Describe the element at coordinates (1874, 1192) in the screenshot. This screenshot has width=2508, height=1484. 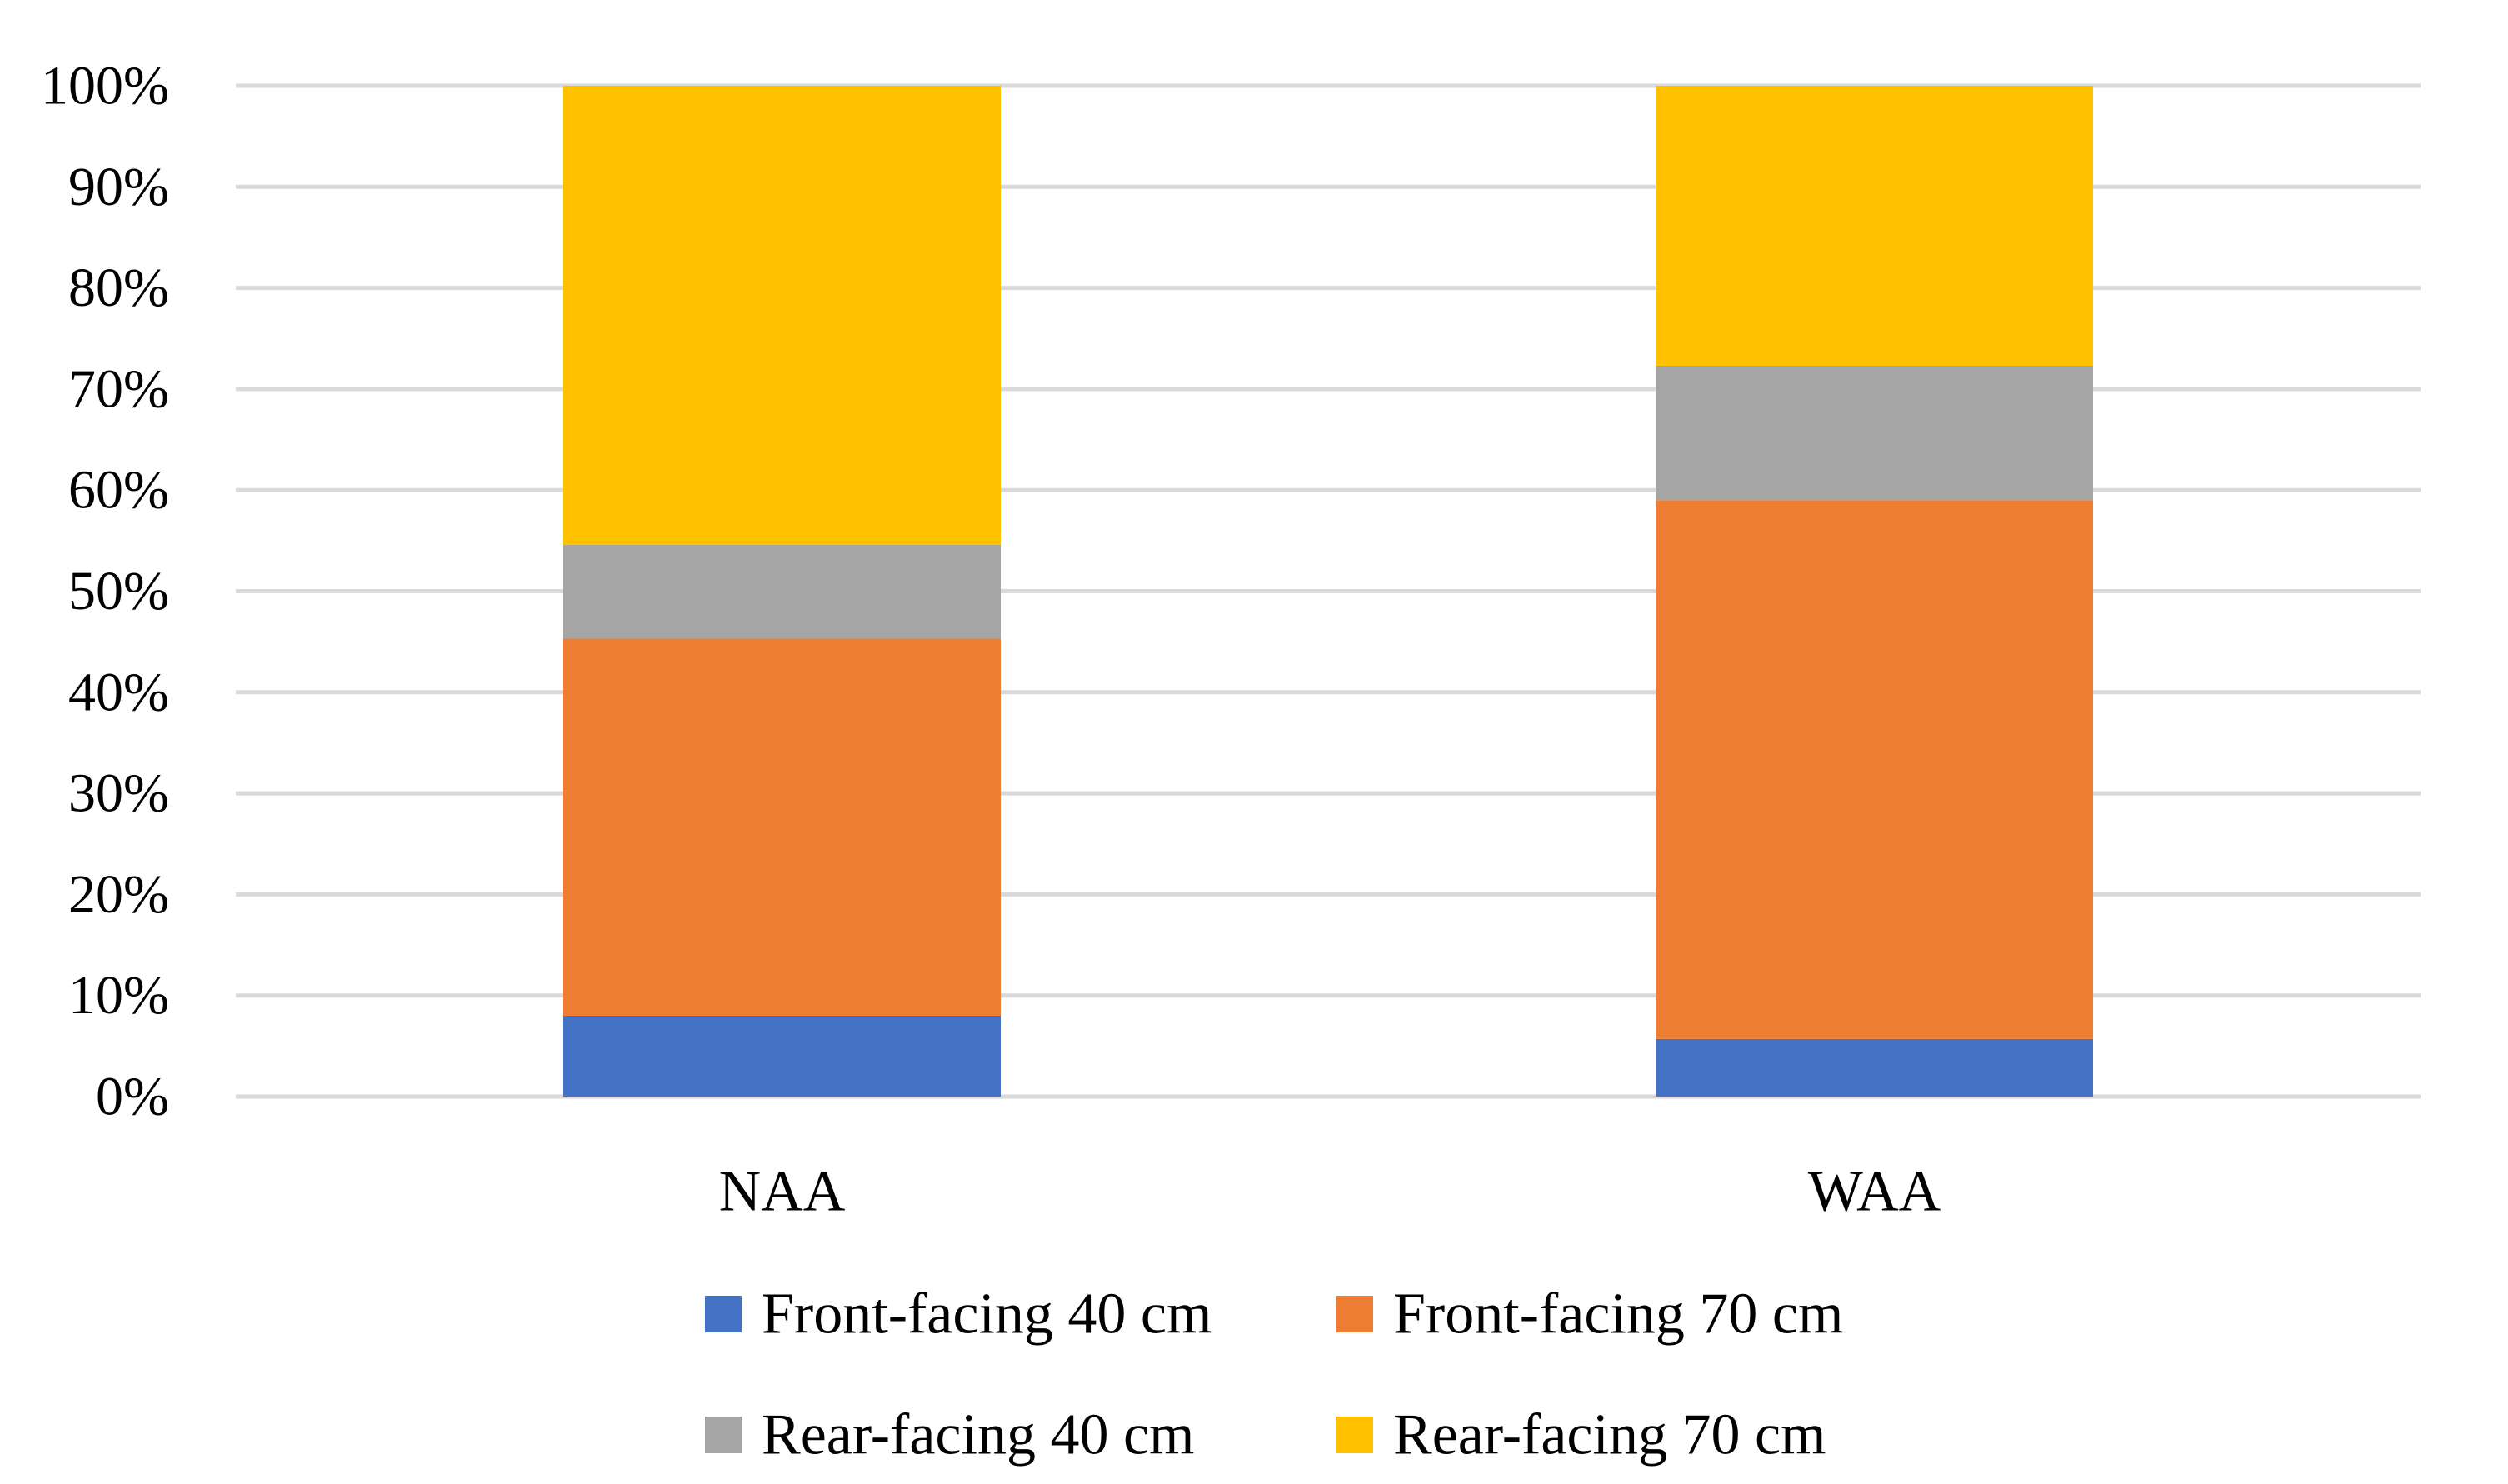
I see `x-category-label: WAA` at that location.